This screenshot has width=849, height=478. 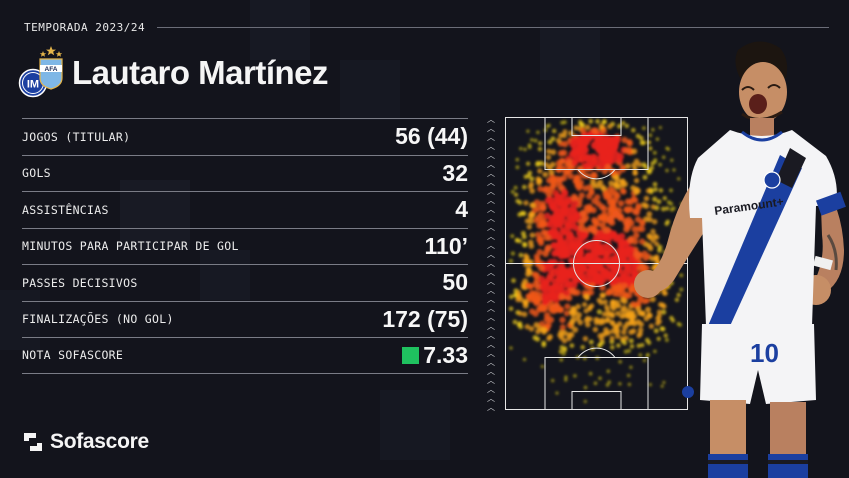 I want to click on stat-value: 32, so click(x=455, y=172).